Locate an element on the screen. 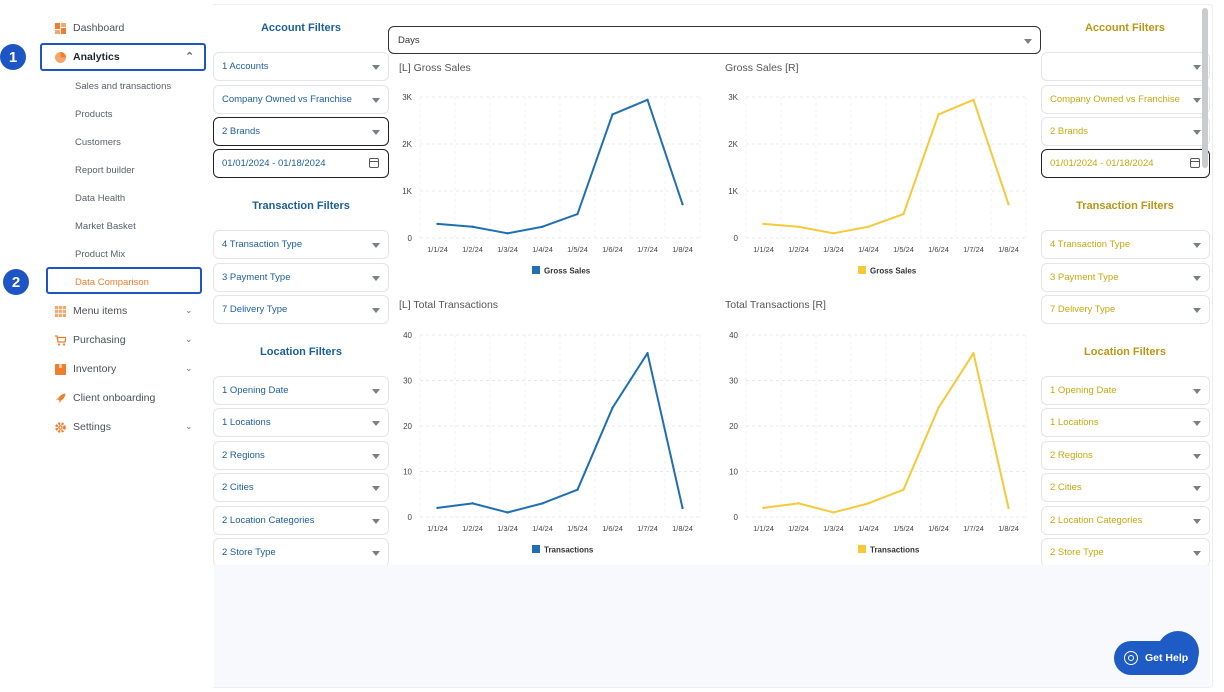  right-opening-date-select: 1 Opening Date is located at coordinates (1125, 390).